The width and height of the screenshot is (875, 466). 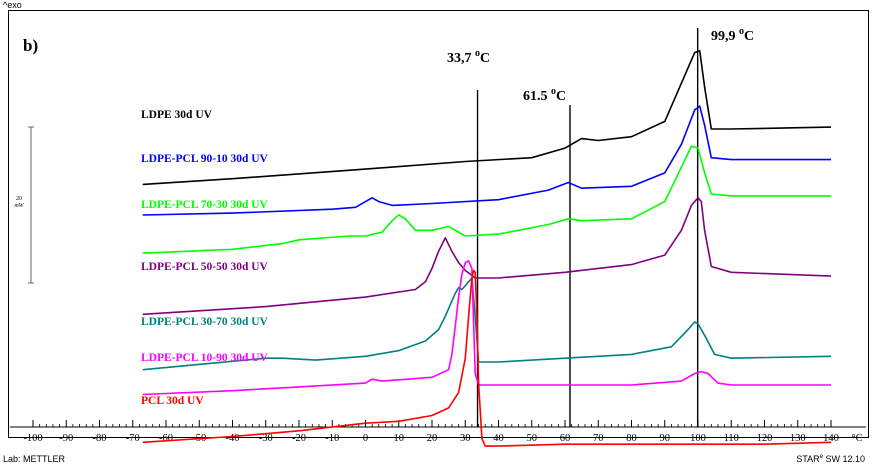 What do you see at coordinates (299, 438) in the screenshot?
I see `x-tick-label: -20` at bounding box center [299, 438].